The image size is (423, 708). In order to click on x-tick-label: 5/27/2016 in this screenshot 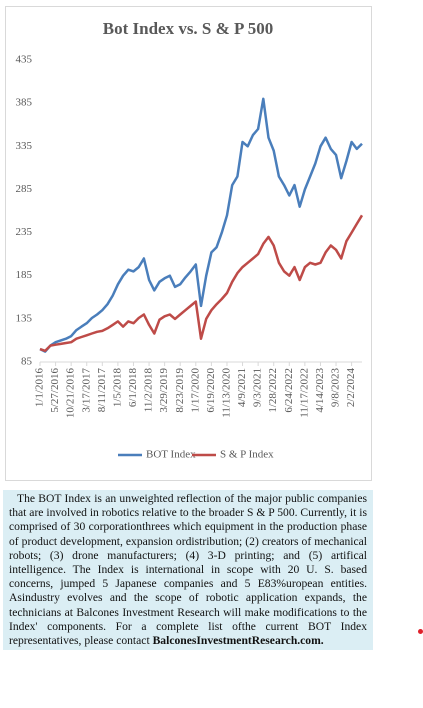, I will do `click(55, 390)`.